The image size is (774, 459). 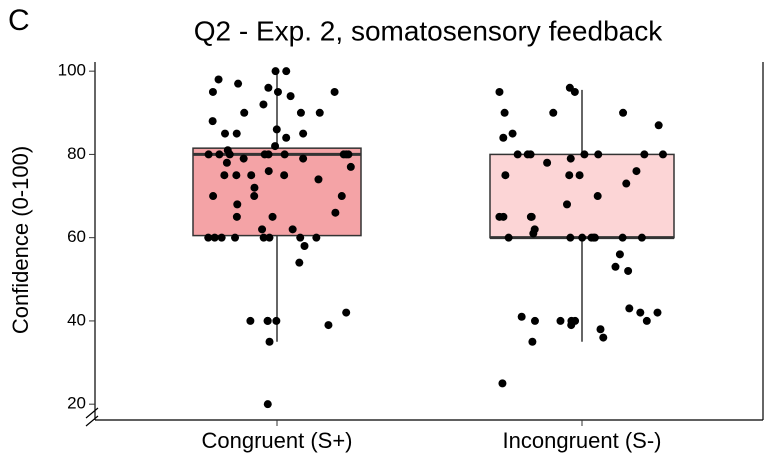 What do you see at coordinates (20, 240) in the screenshot?
I see `y-axis-label: Confidence (0-100)` at bounding box center [20, 240].